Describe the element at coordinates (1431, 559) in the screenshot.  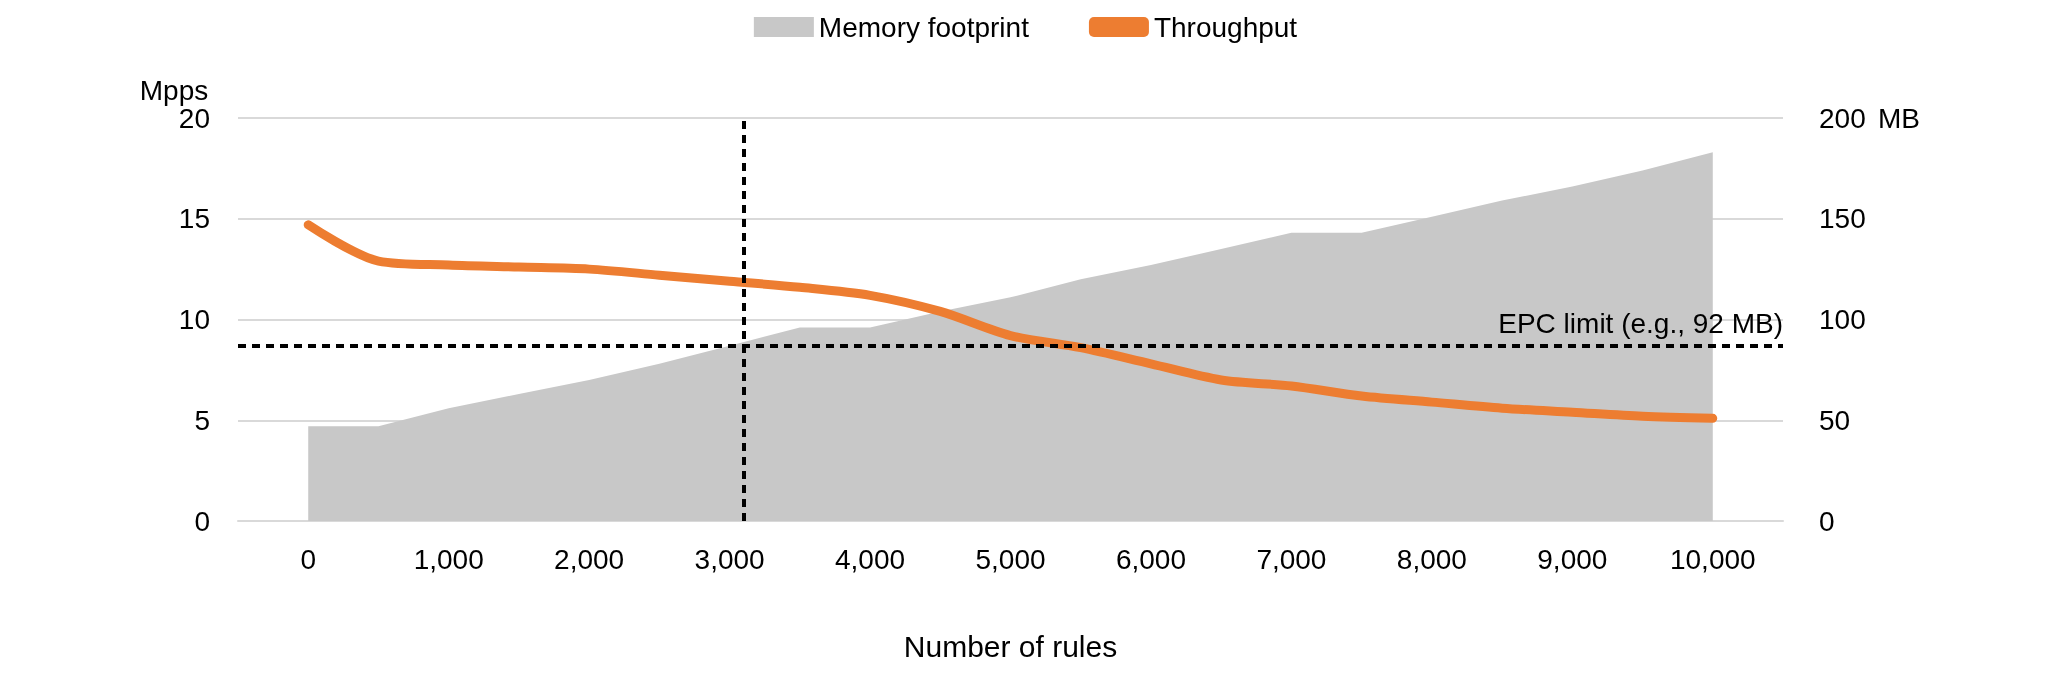
I see `x-tick-label: 8,000` at that location.